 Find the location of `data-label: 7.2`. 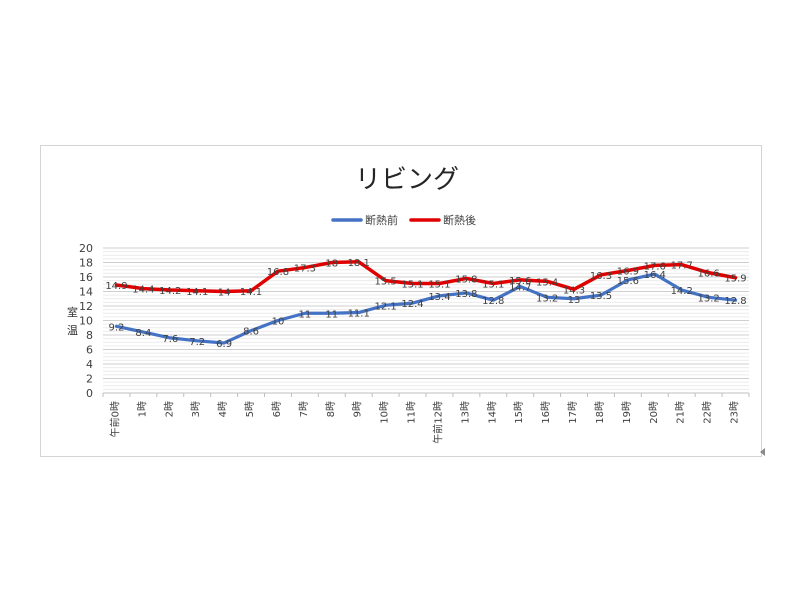

data-label: 7.2 is located at coordinates (197, 342).